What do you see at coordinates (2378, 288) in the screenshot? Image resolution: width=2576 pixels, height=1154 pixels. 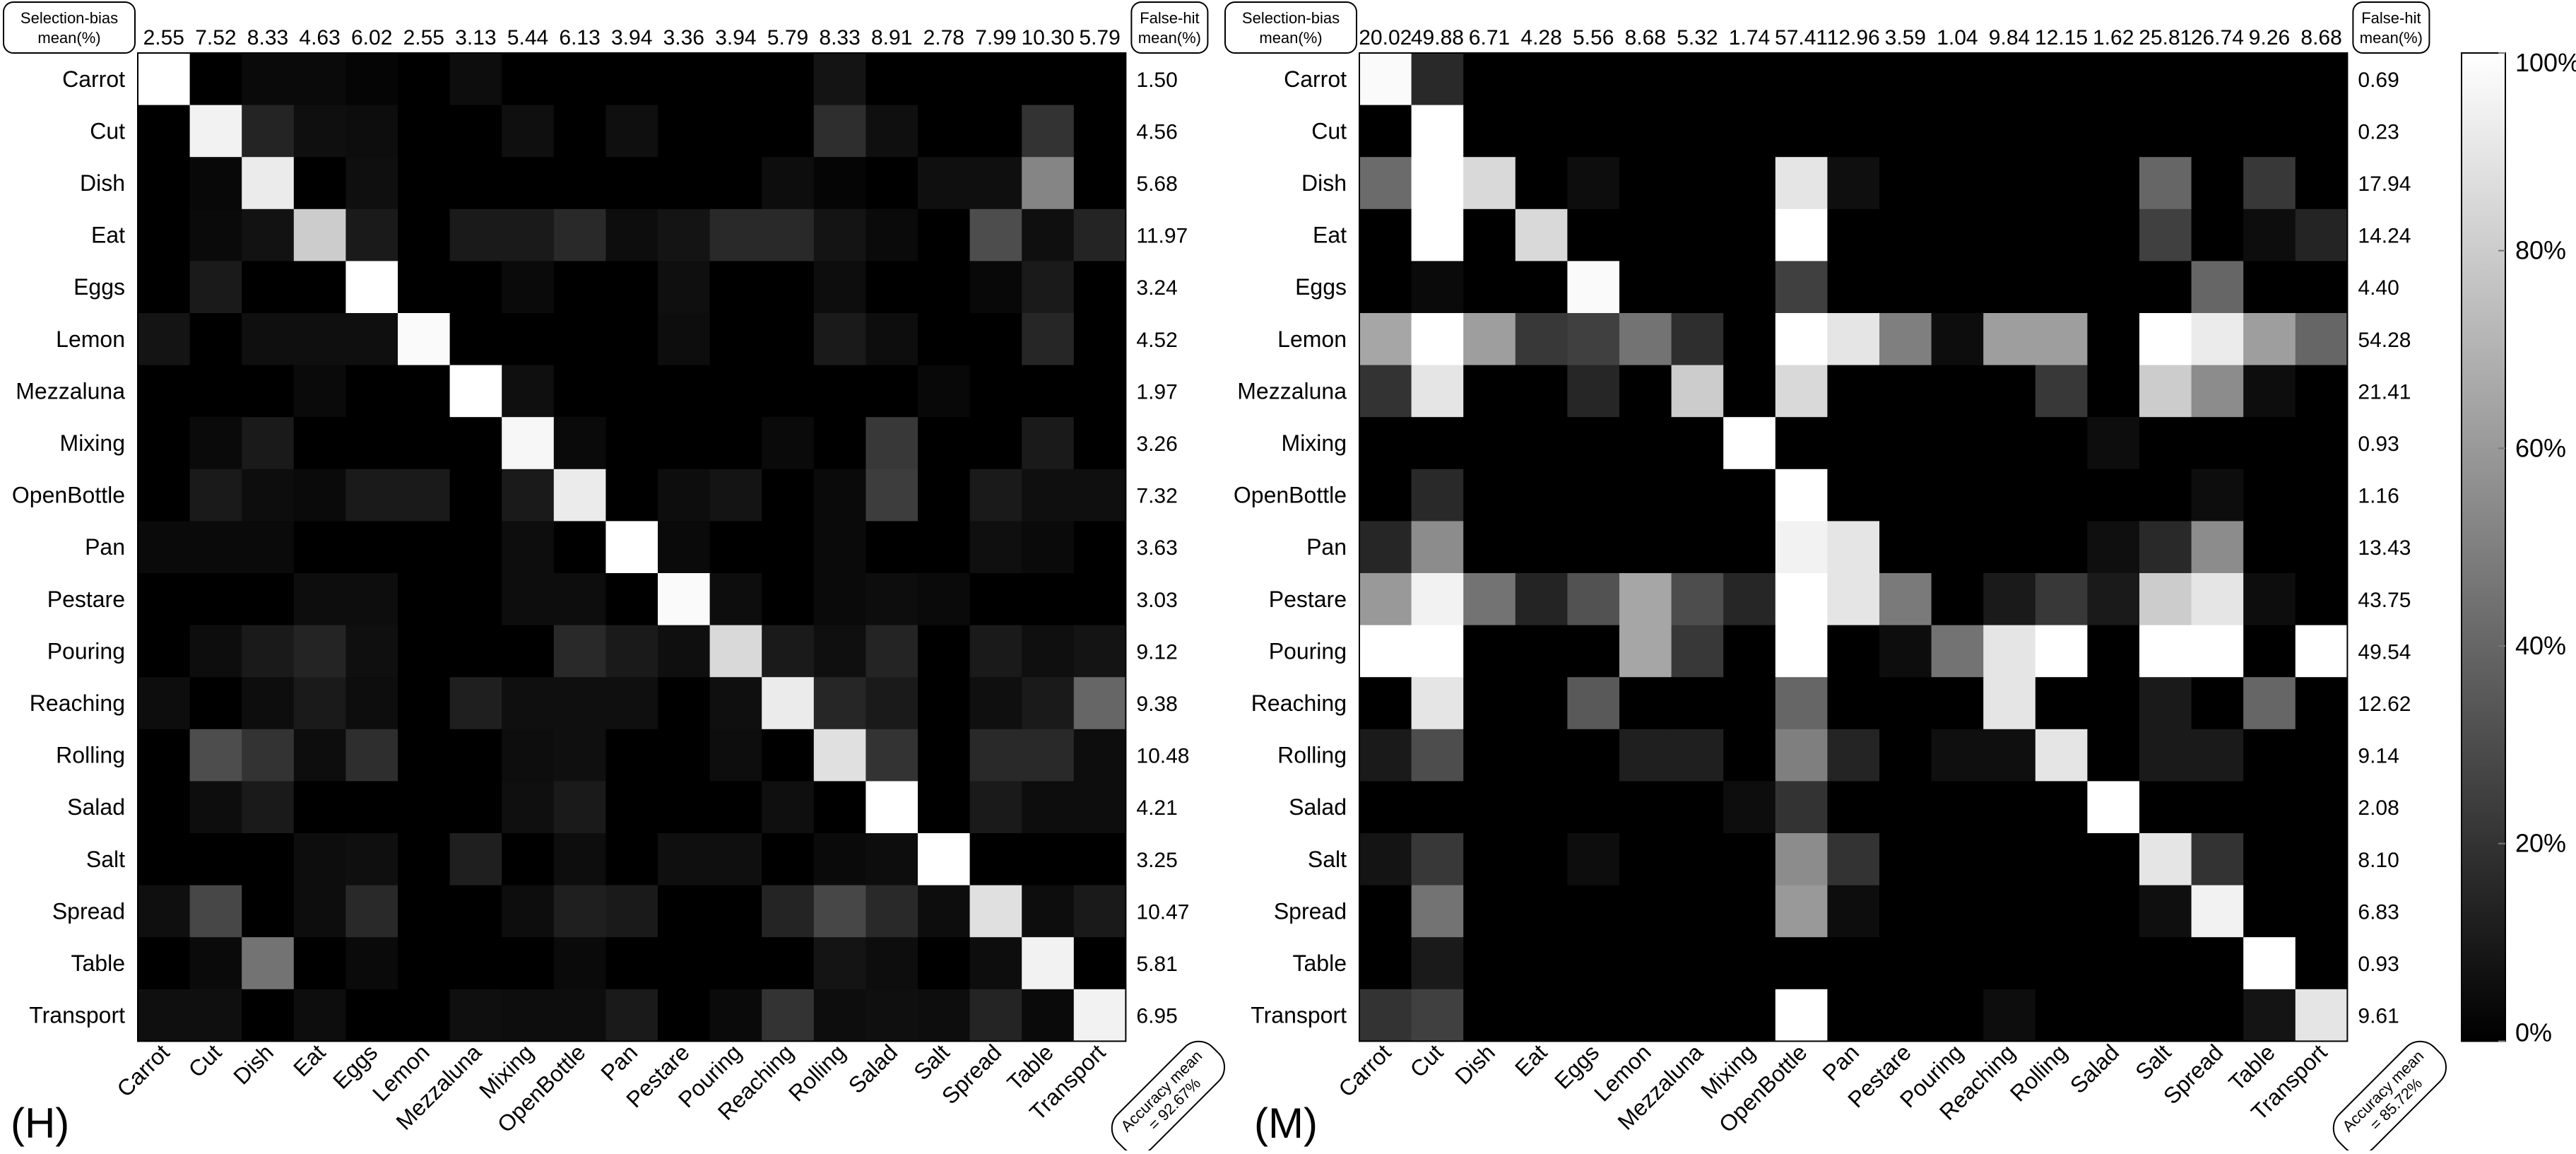 I see `false-hit-value: 4.40` at bounding box center [2378, 288].